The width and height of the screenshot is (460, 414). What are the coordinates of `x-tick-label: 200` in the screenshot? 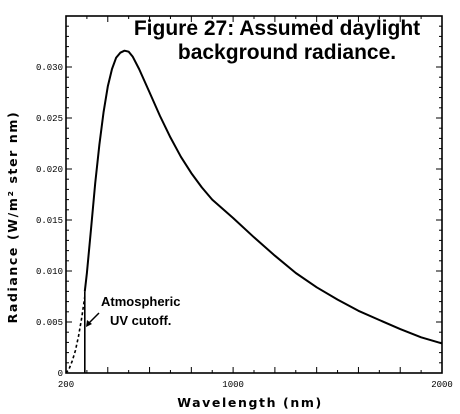 It's located at (66, 385).